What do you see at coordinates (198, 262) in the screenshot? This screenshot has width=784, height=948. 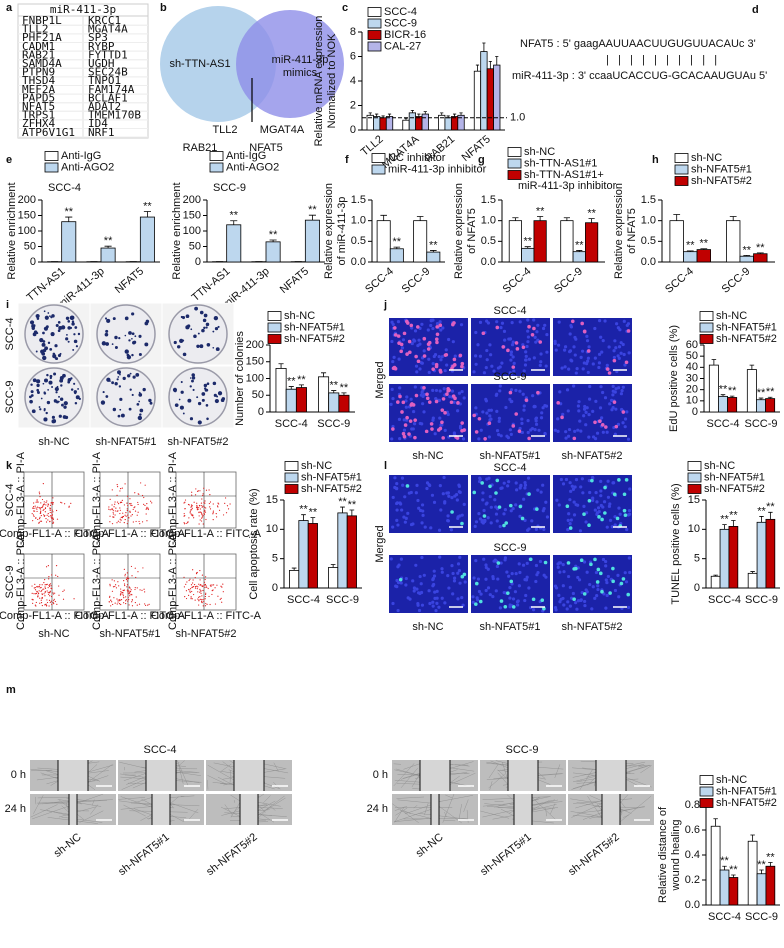 I see `y-tick-label: 0` at bounding box center [198, 262].